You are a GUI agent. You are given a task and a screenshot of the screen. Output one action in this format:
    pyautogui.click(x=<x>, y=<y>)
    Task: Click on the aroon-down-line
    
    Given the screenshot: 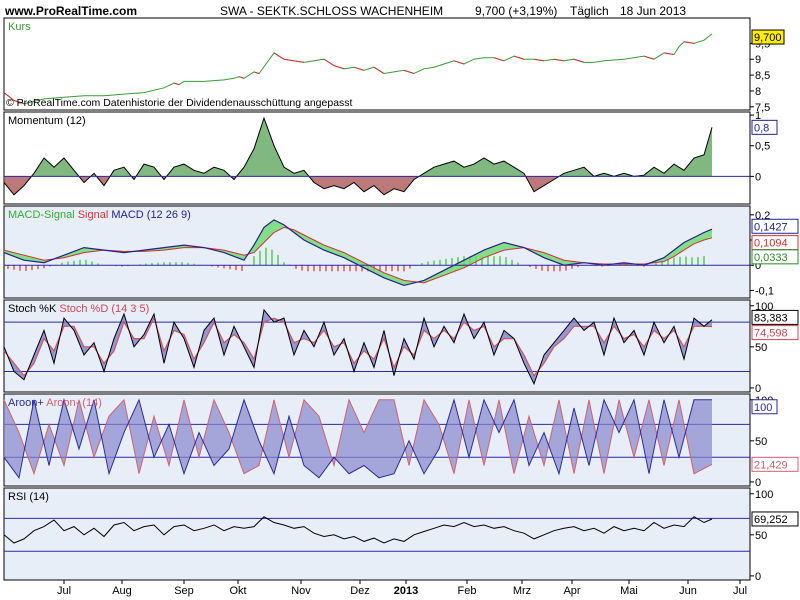 What is the action you would take?
    pyautogui.click(x=358, y=437)
    